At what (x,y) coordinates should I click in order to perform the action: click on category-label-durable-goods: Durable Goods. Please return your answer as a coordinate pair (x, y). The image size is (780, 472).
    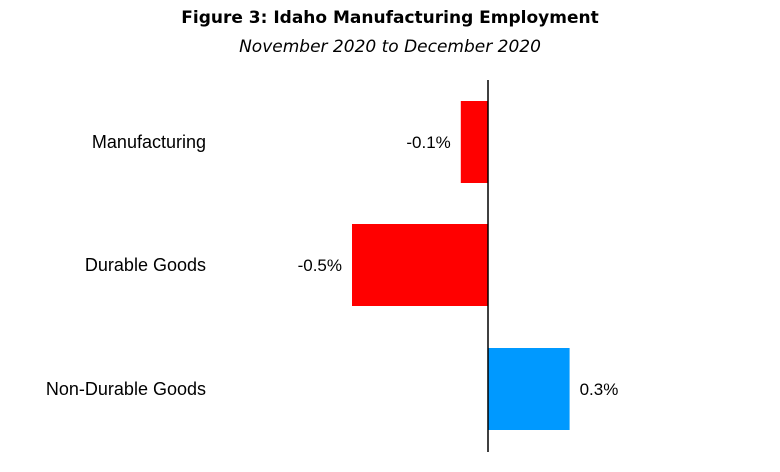
    Looking at the image, I should click on (145, 265).